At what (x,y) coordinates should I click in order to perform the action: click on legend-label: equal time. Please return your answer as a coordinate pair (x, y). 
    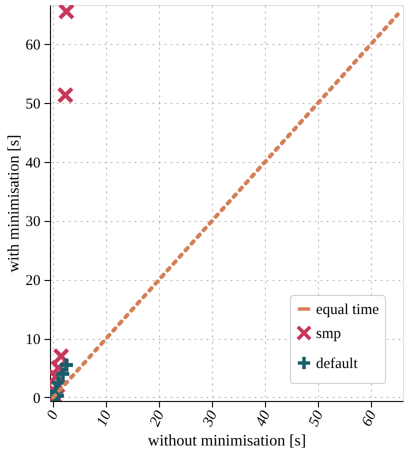
    Looking at the image, I should click on (348, 310).